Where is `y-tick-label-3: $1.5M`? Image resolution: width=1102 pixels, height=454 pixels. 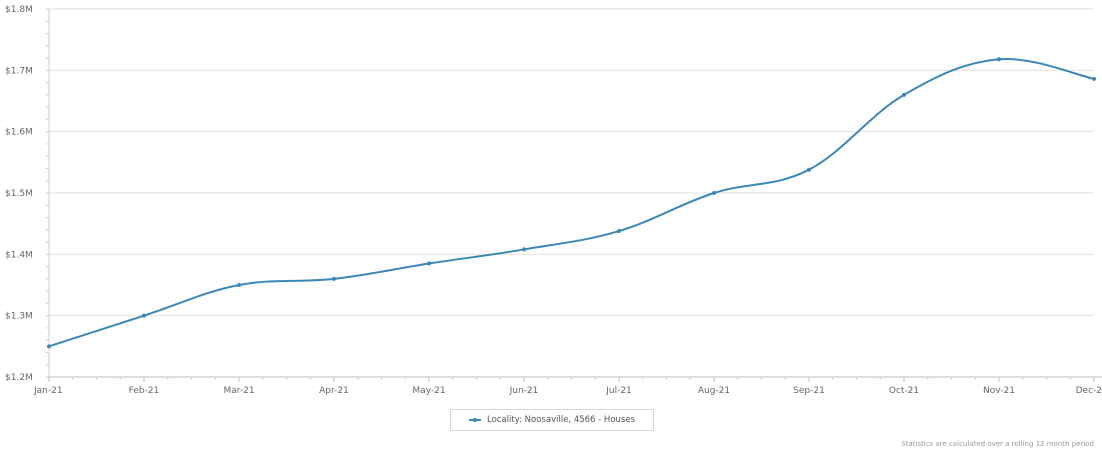 y-tick-label-3: $1.5M is located at coordinates (19, 194).